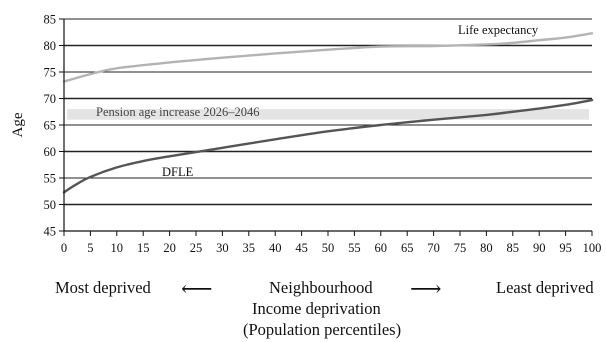 The width and height of the screenshot is (606, 342). What do you see at coordinates (565, 248) in the screenshot?
I see `x-tick-label-95: 95` at bounding box center [565, 248].